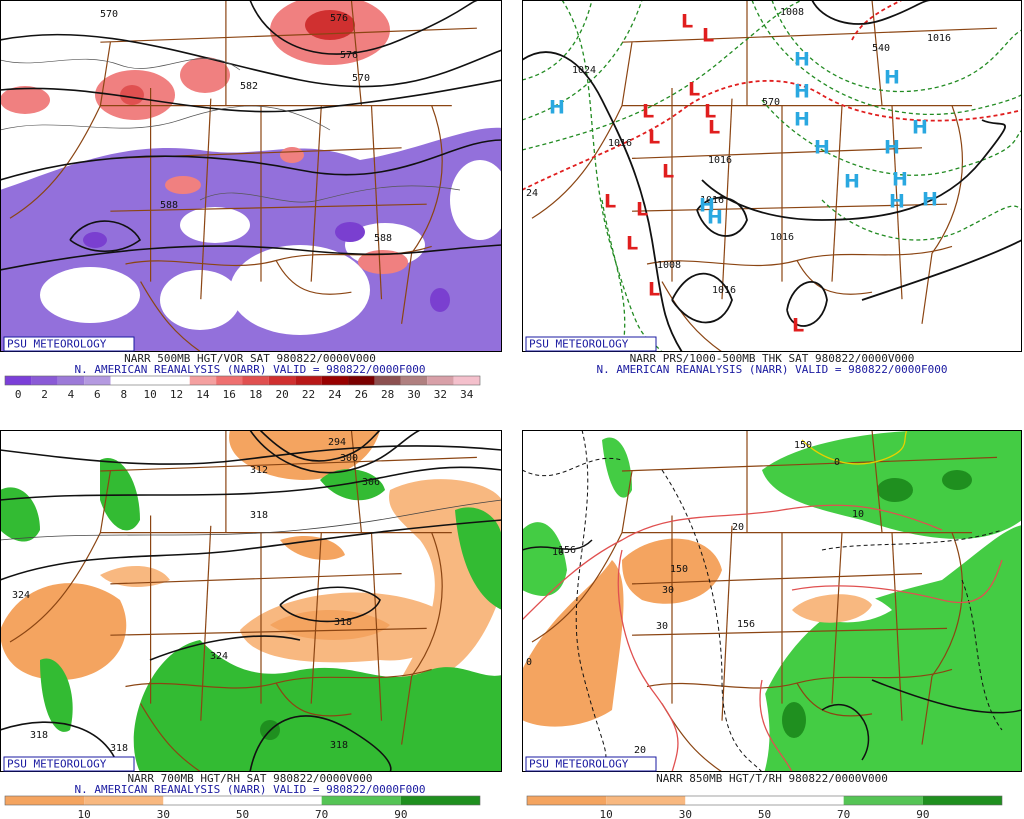  What do you see at coordinates (44, 394) in the screenshot?
I see `colorbar-label: 2` at bounding box center [44, 394].